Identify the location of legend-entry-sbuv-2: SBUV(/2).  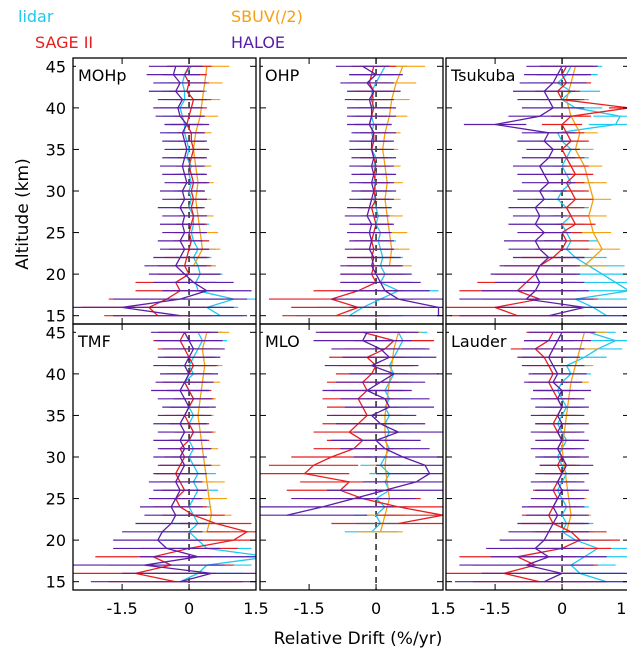
(267, 16).